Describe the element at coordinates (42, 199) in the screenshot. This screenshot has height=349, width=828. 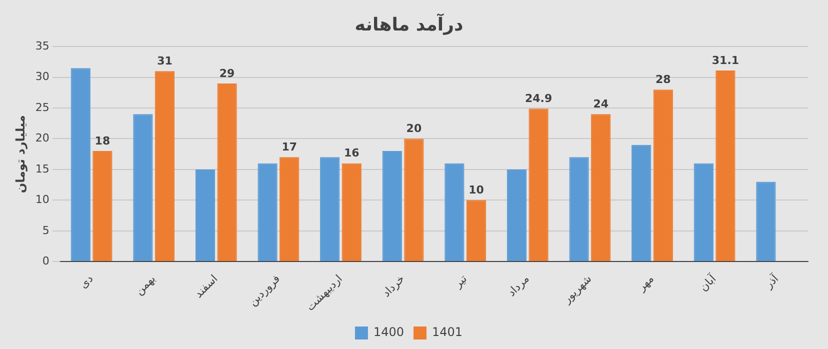
I see `y-tick-label: 10` at that location.